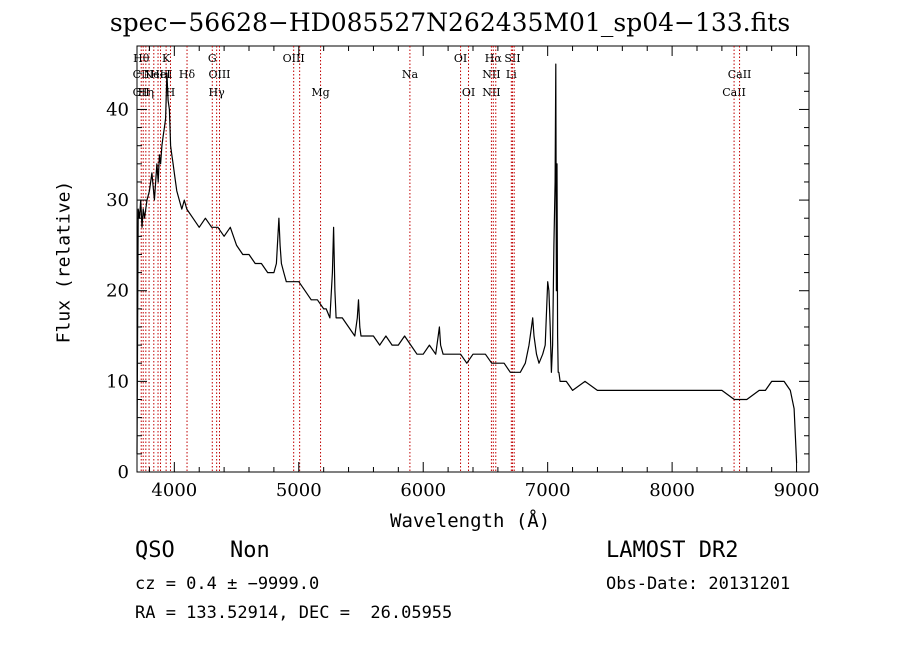  What do you see at coordinates (494, 58) in the screenshot?
I see `spectral-line-label: Hα` at bounding box center [494, 58].